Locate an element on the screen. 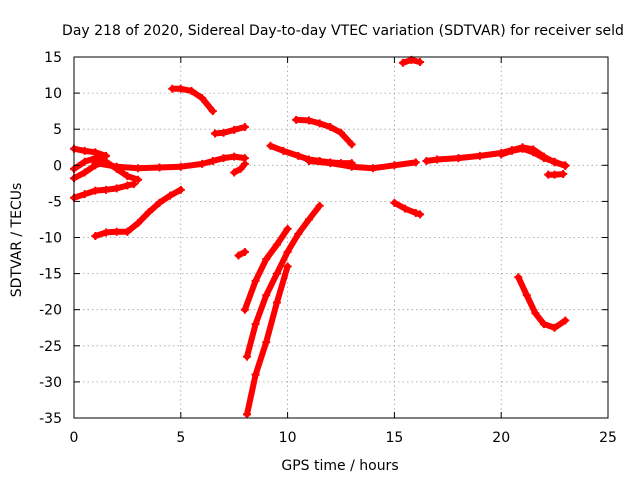  y-tick-label: -10 is located at coordinates (50, 239).